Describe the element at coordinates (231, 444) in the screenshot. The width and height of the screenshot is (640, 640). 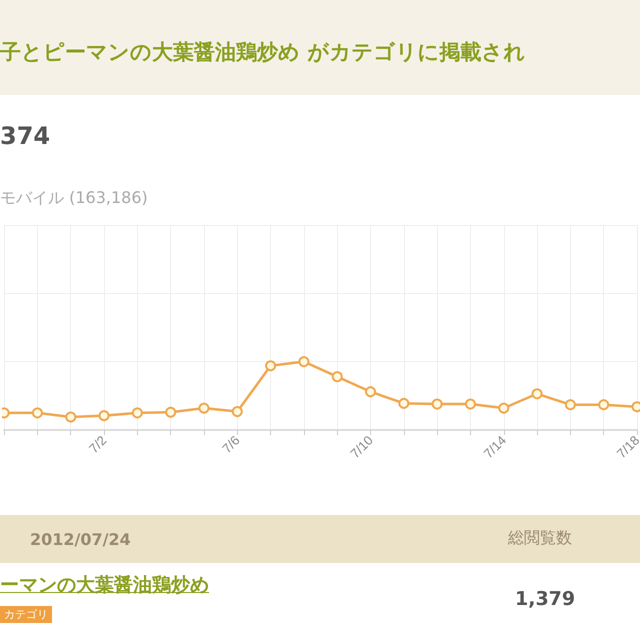
I see `x-tick-label: 7/6` at that location.